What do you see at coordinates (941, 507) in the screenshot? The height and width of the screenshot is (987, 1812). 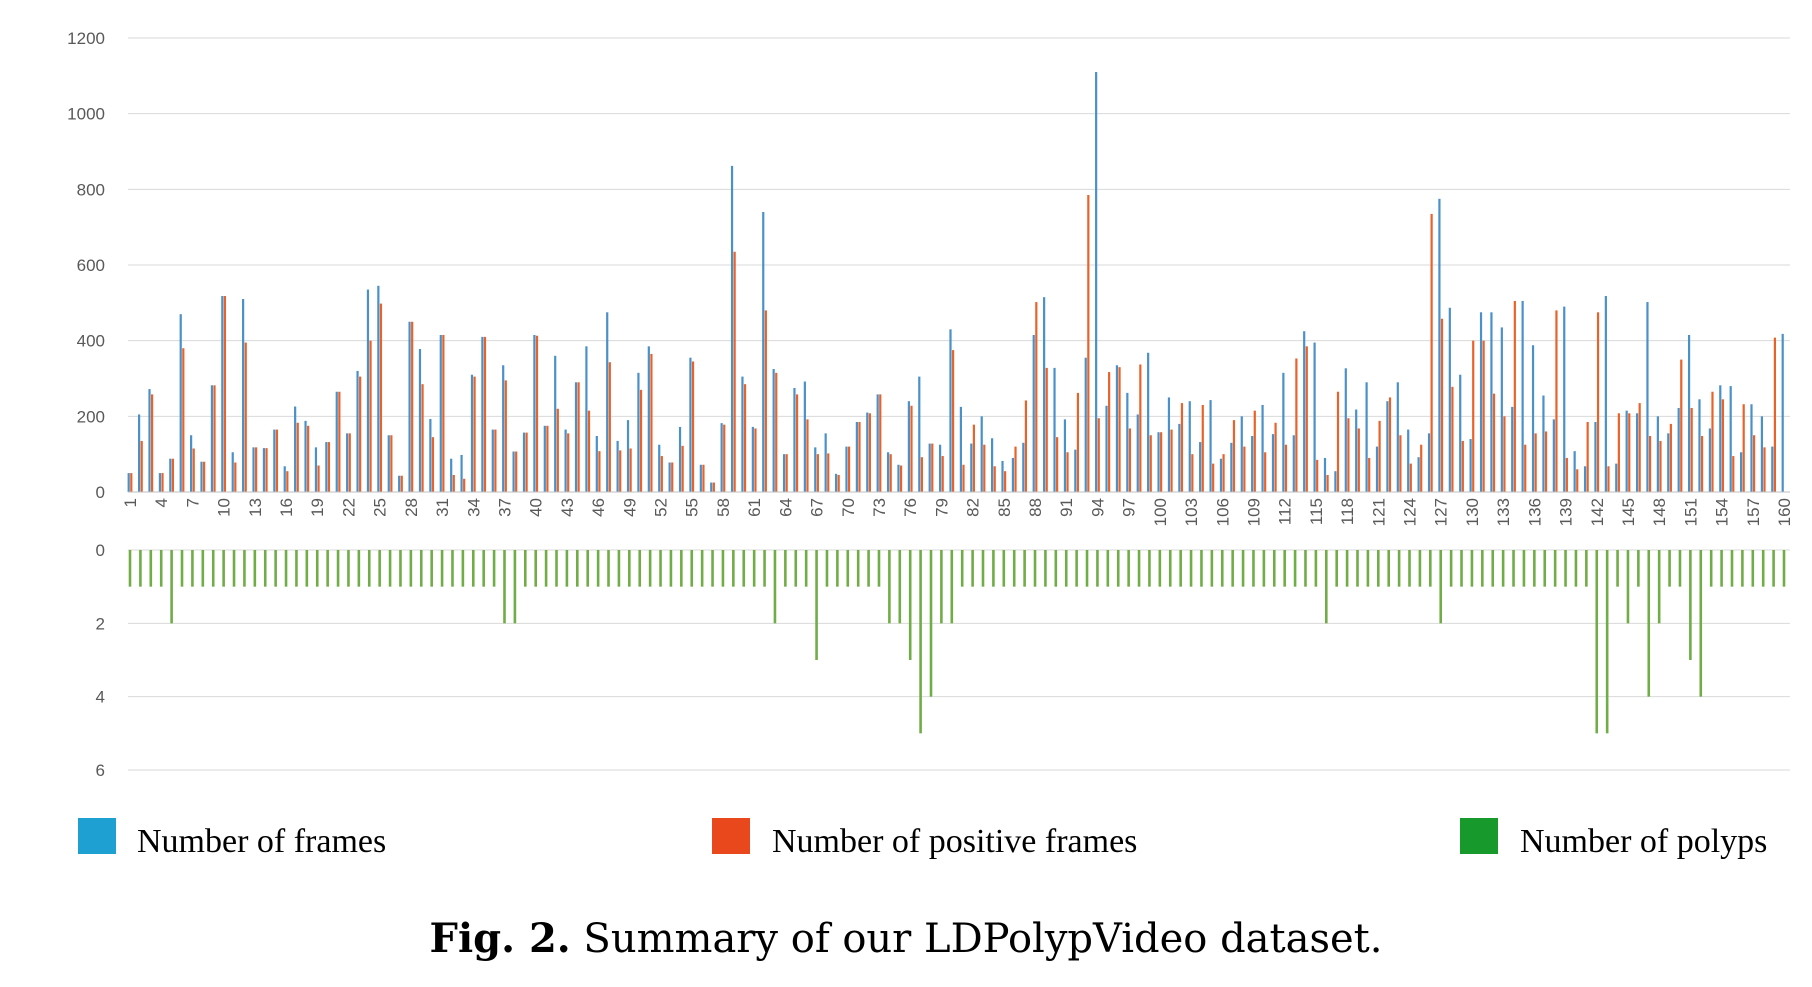 I see `x-tick-label: 79` at bounding box center [941, 507].